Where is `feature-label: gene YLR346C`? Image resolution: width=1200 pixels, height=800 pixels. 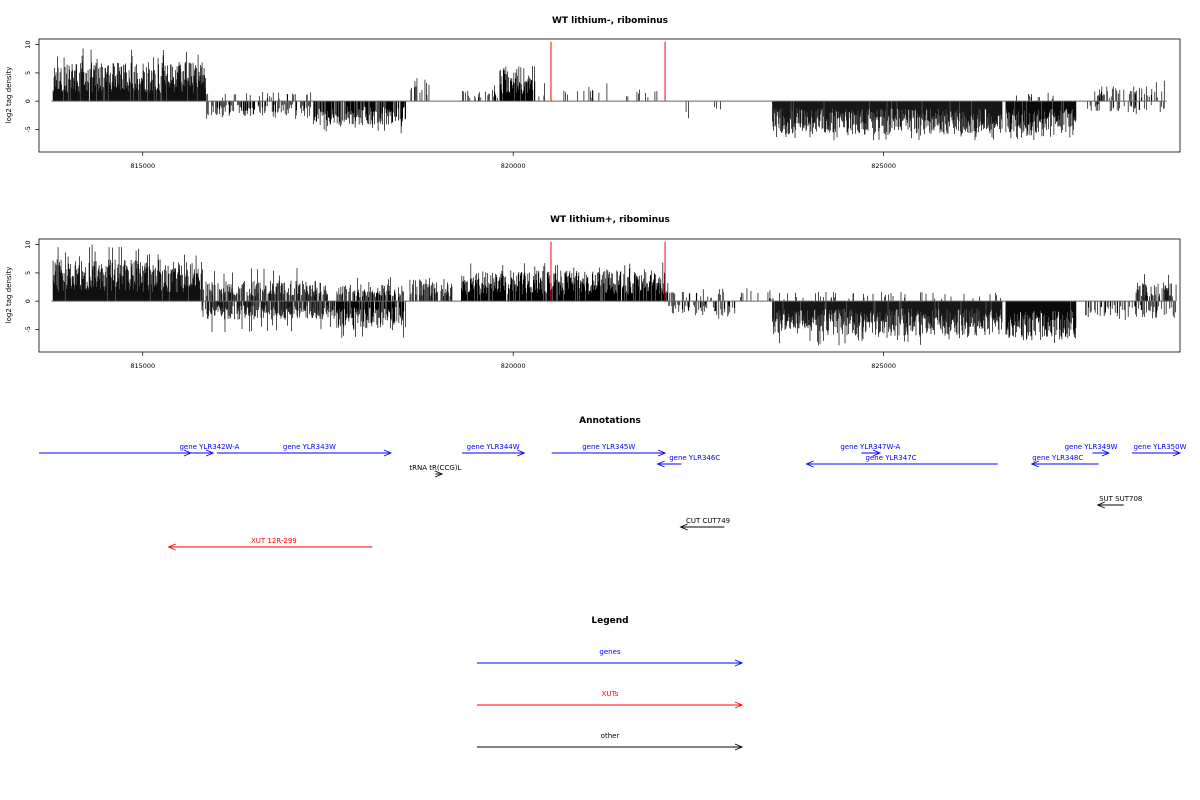 feature-label: gene YLR346C is located at coordinates (694, 458).